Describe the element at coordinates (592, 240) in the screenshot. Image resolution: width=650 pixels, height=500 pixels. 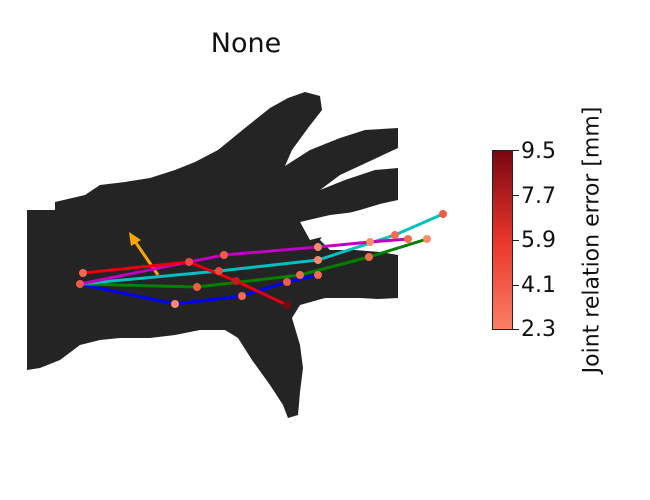
I see `colorbar-label: Joint relation error [mm]` at that location.